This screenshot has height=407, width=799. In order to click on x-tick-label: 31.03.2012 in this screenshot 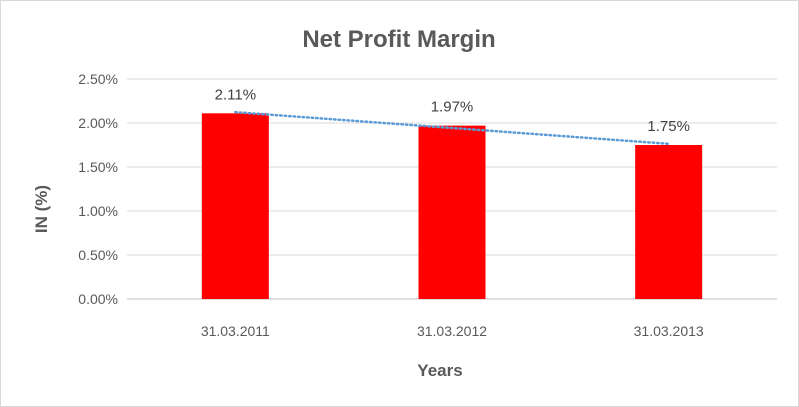, I will do `click(452, 331)`.